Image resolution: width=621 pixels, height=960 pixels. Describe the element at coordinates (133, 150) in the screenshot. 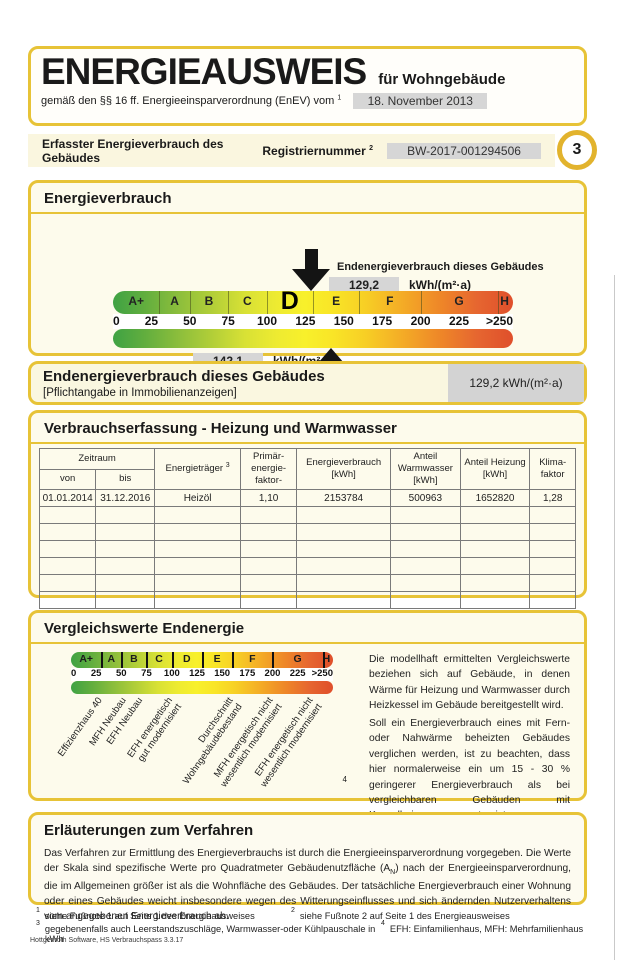

I see `section-label: Erfasster Energieverbrauch des Gebäudes` at that location.